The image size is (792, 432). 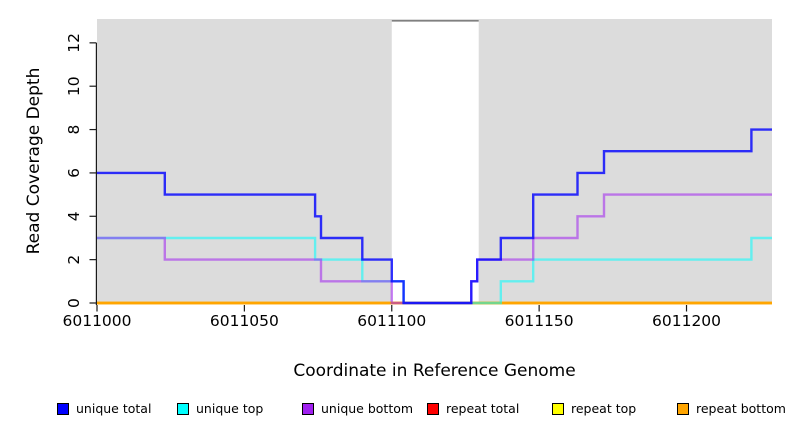 What do you see at coordinates (74, 130) in the screenshot?
I see `y-tick-label: 8` at bounding box center [74, 130].